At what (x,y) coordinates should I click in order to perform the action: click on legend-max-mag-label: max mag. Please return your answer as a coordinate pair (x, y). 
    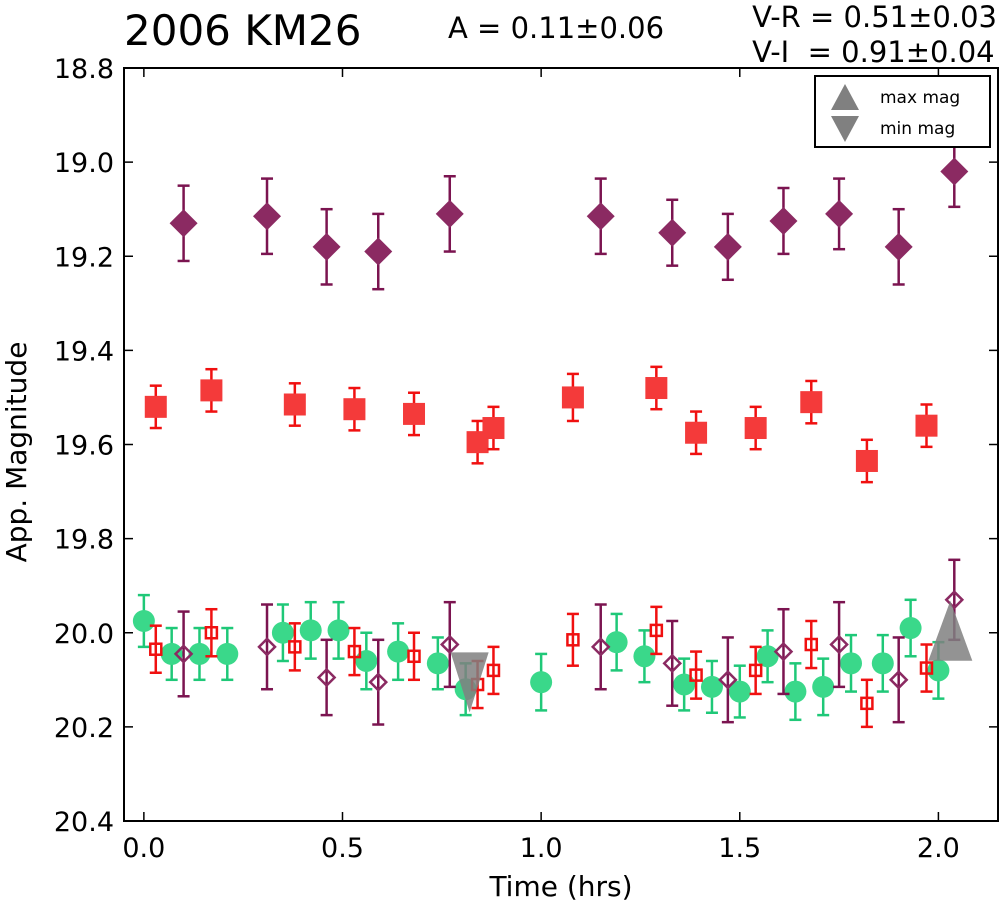
    Looking at the image, I should click on (920, 98).